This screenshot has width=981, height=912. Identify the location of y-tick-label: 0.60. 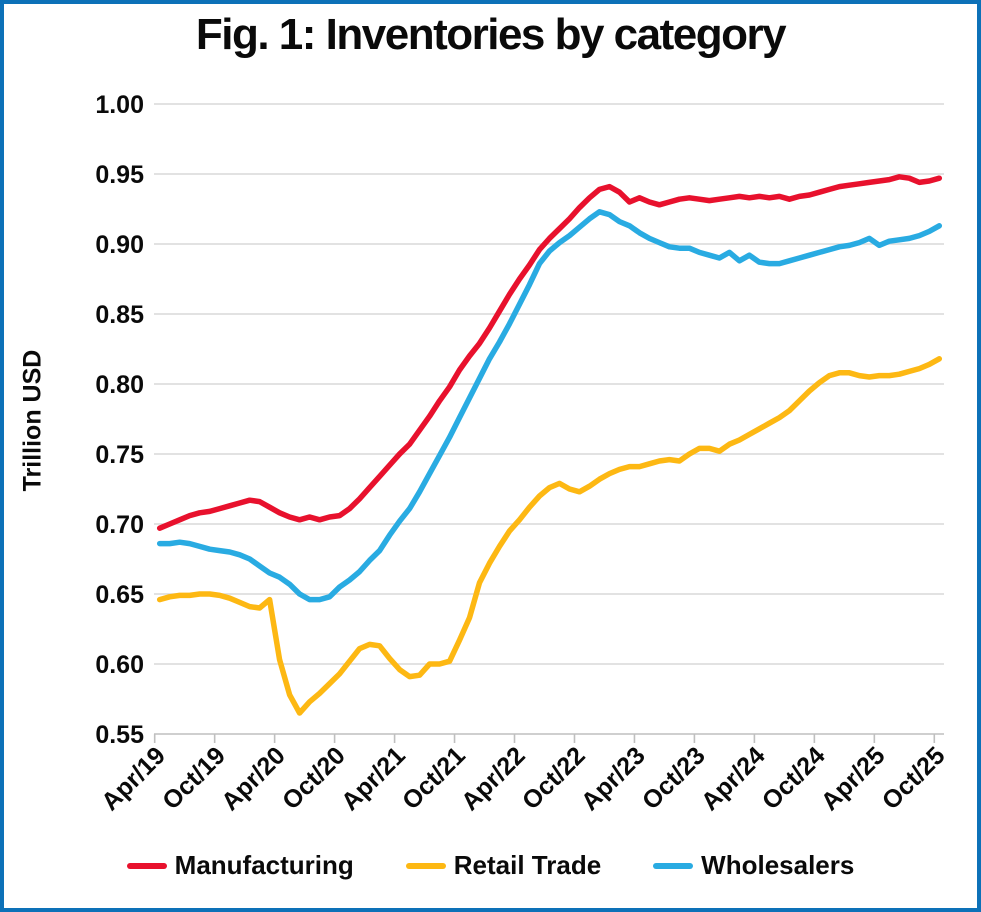
(119, 665).